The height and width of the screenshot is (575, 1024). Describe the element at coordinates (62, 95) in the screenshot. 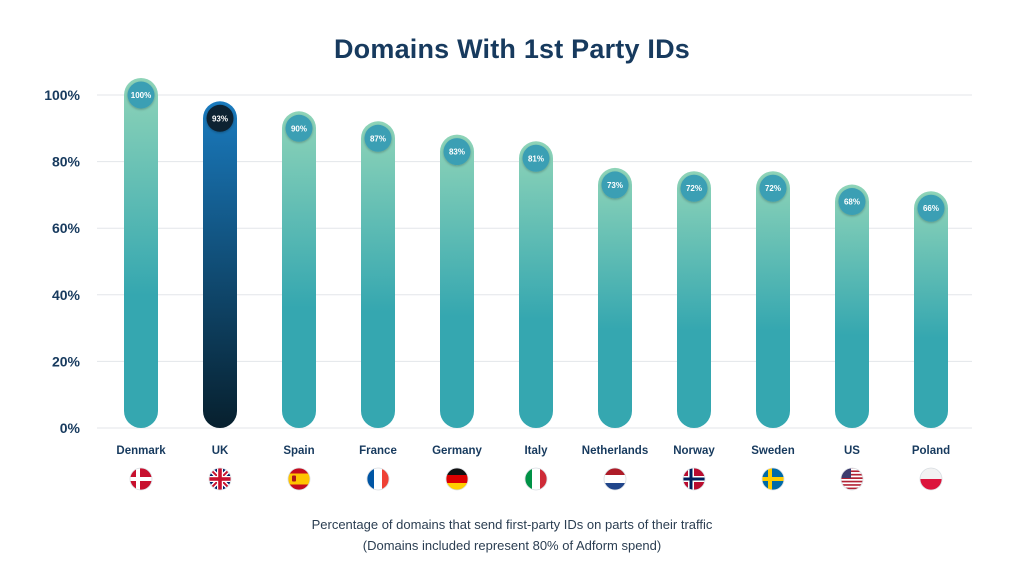

I see `y-tick-label: 100%` at that location.